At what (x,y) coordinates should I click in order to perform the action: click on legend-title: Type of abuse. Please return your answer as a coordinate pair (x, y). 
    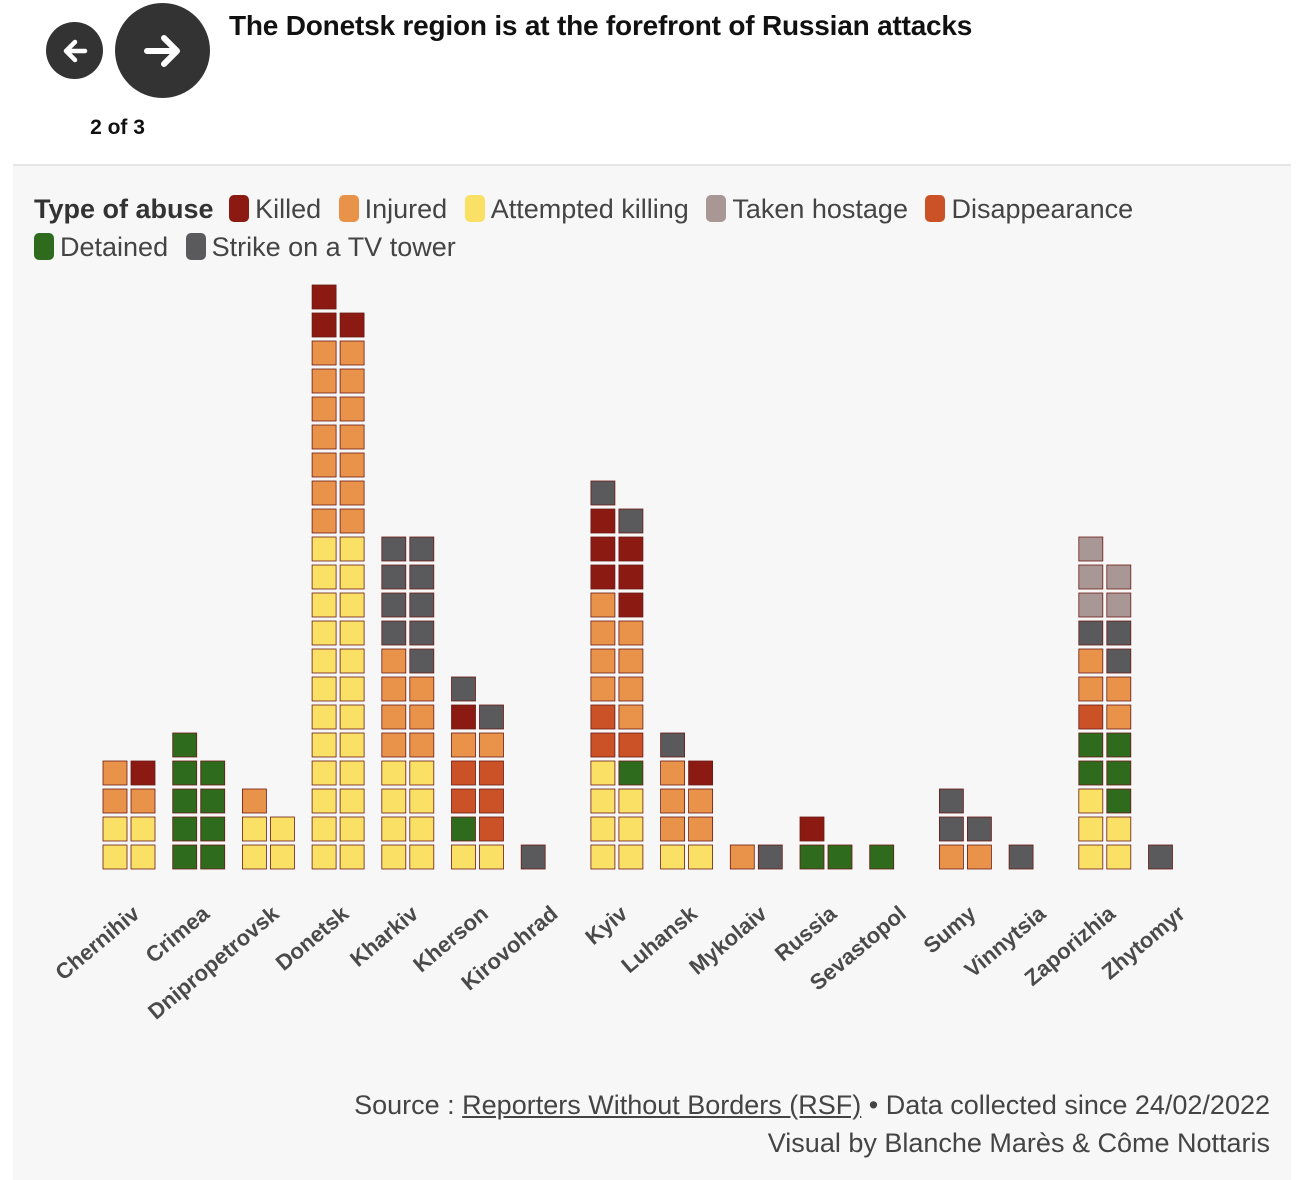
    Looking at the image, I should click on (124, 209).